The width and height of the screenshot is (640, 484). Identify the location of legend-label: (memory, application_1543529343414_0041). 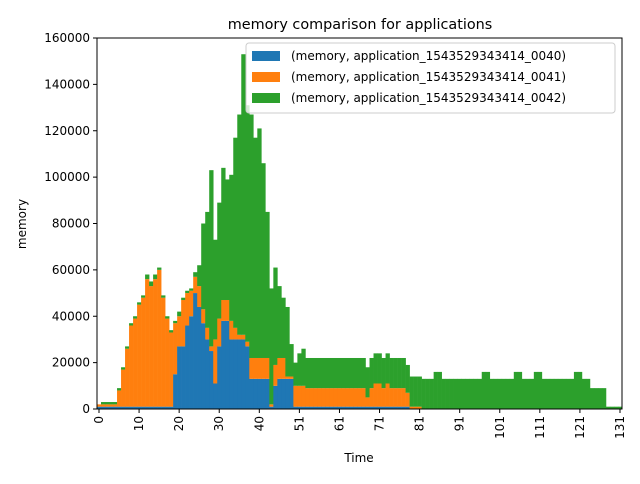
(428, 77).